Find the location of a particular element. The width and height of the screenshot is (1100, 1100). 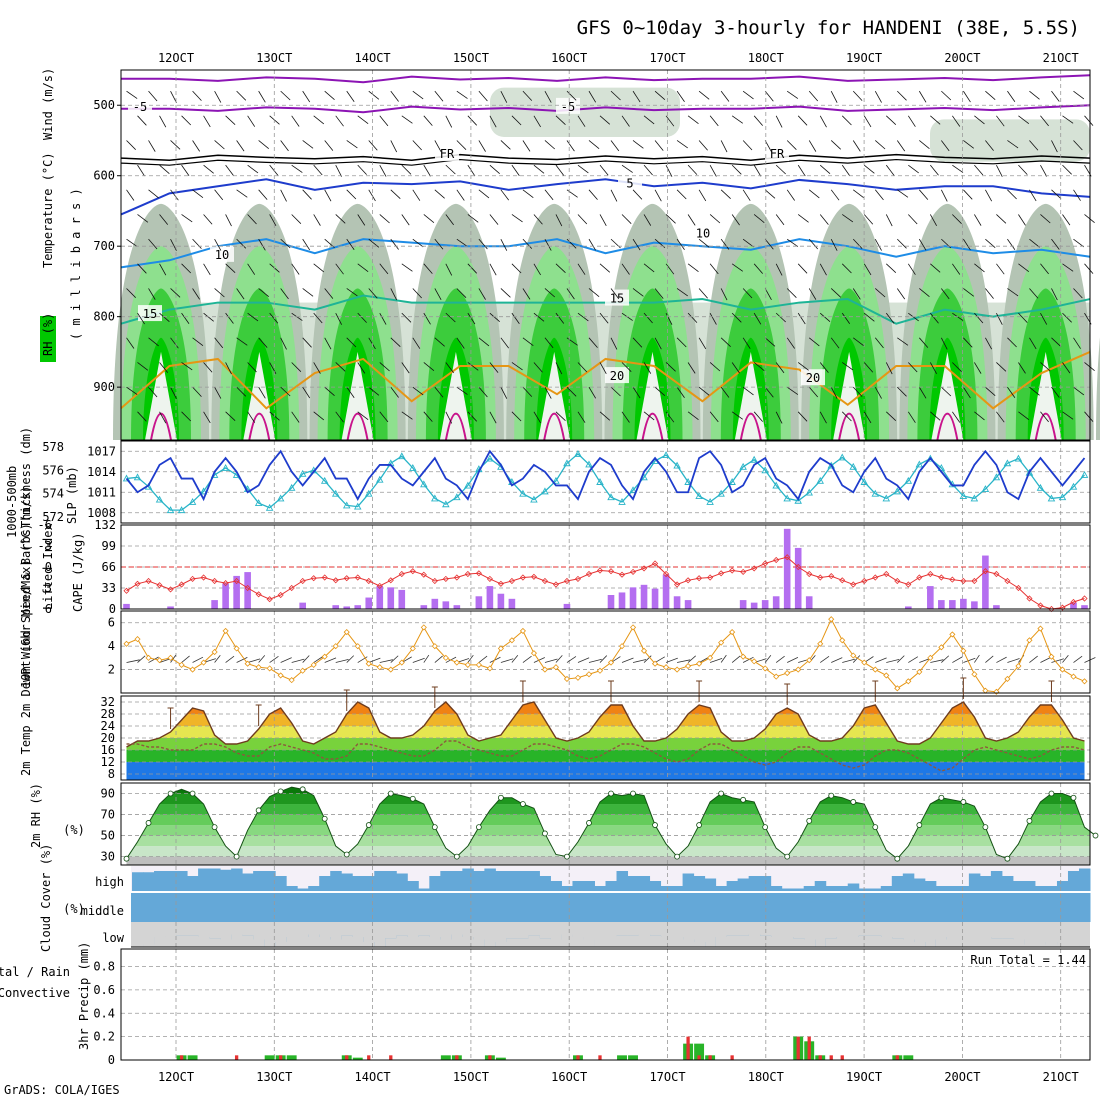

thickness-tick-label: 576 is located at coordinates (53, 470).